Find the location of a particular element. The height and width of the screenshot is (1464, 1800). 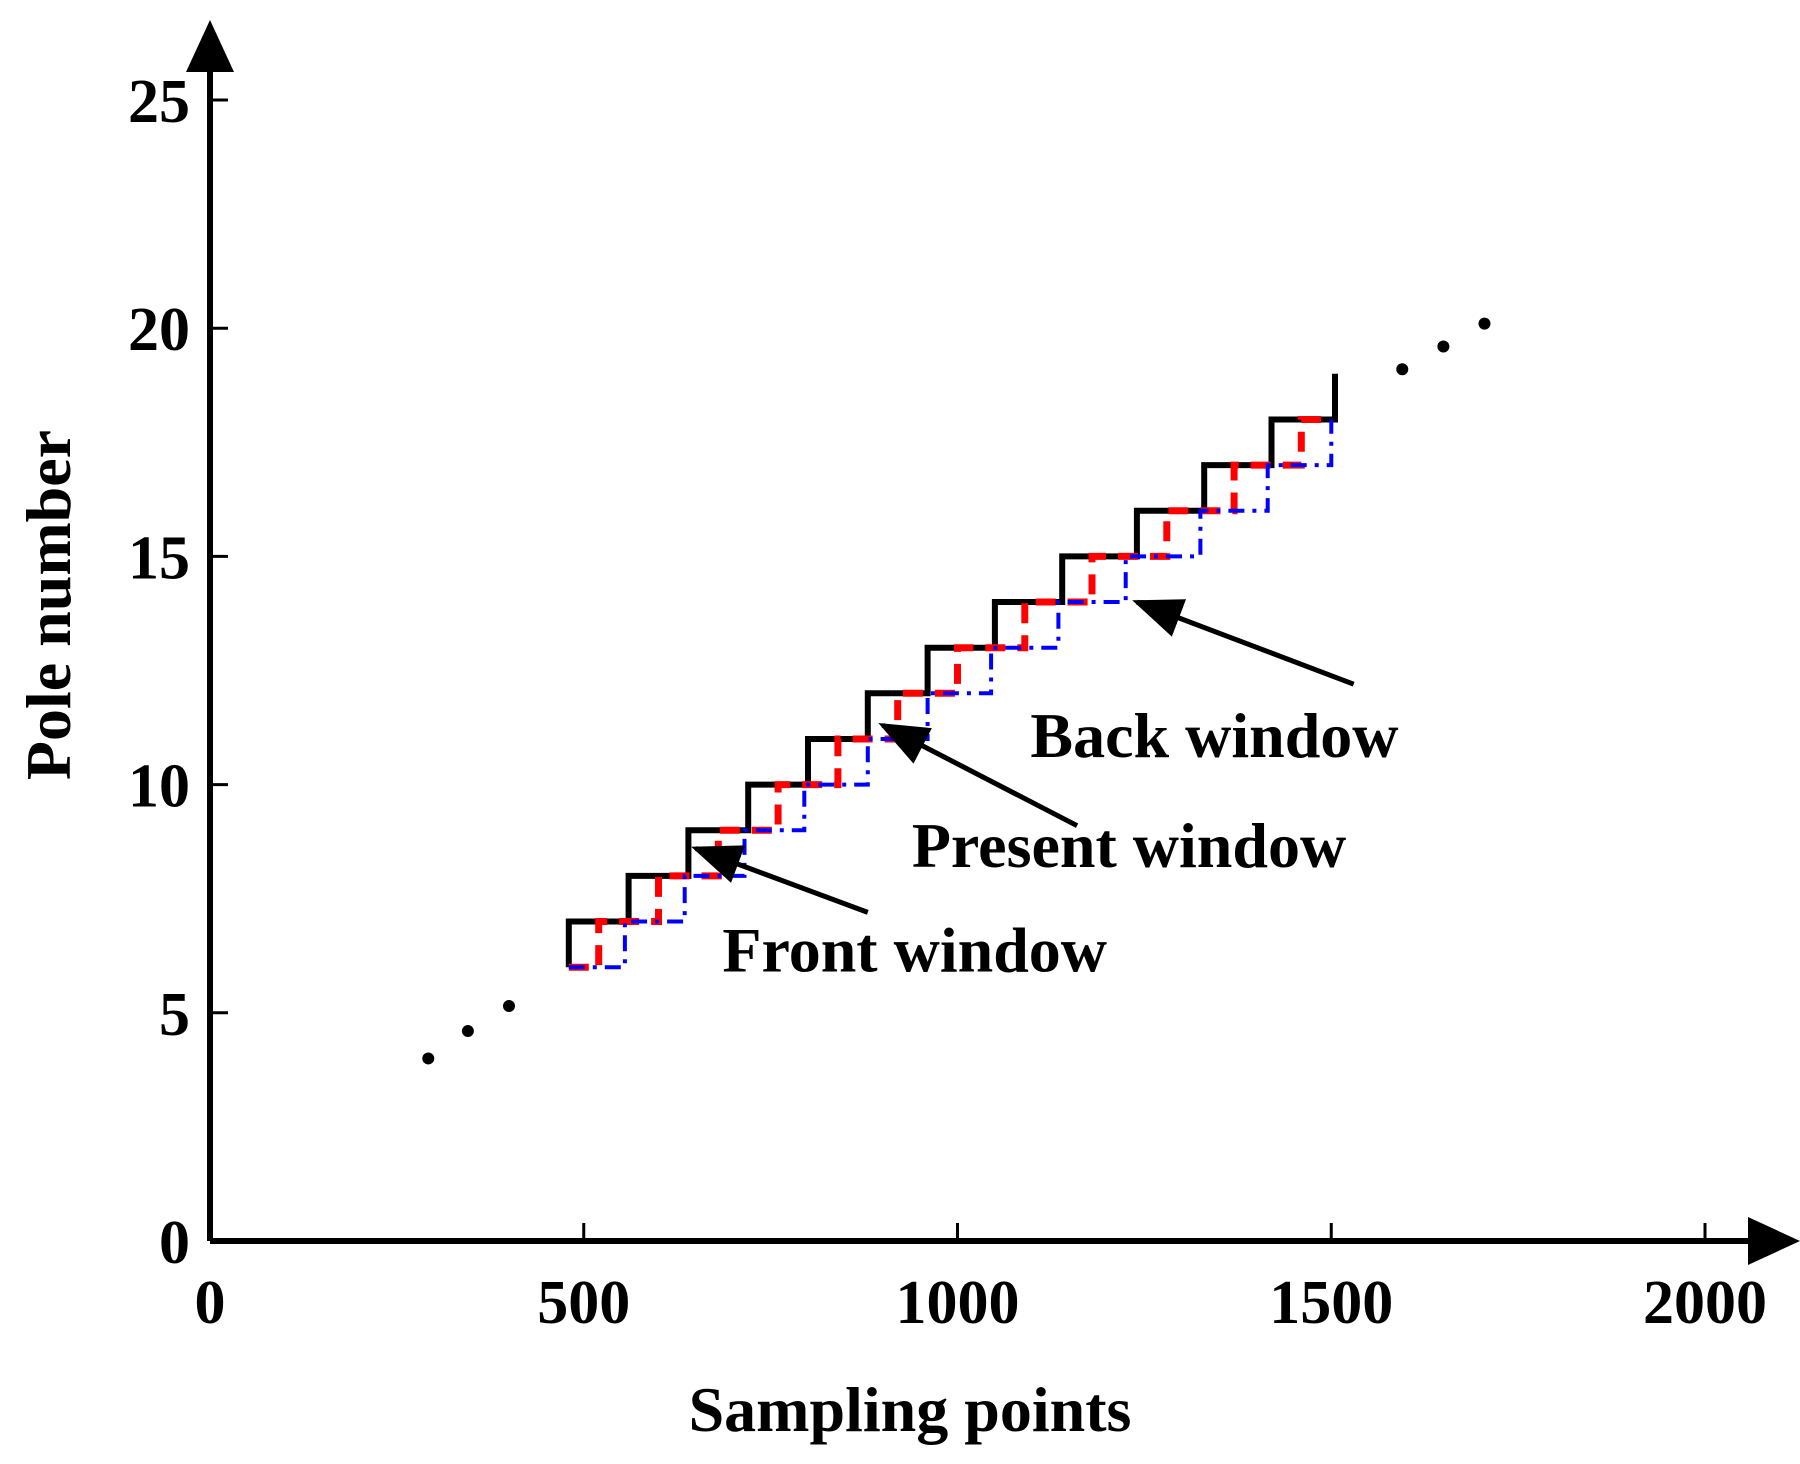

y-axis-label: Pole number is located at coordinates (48, 605).